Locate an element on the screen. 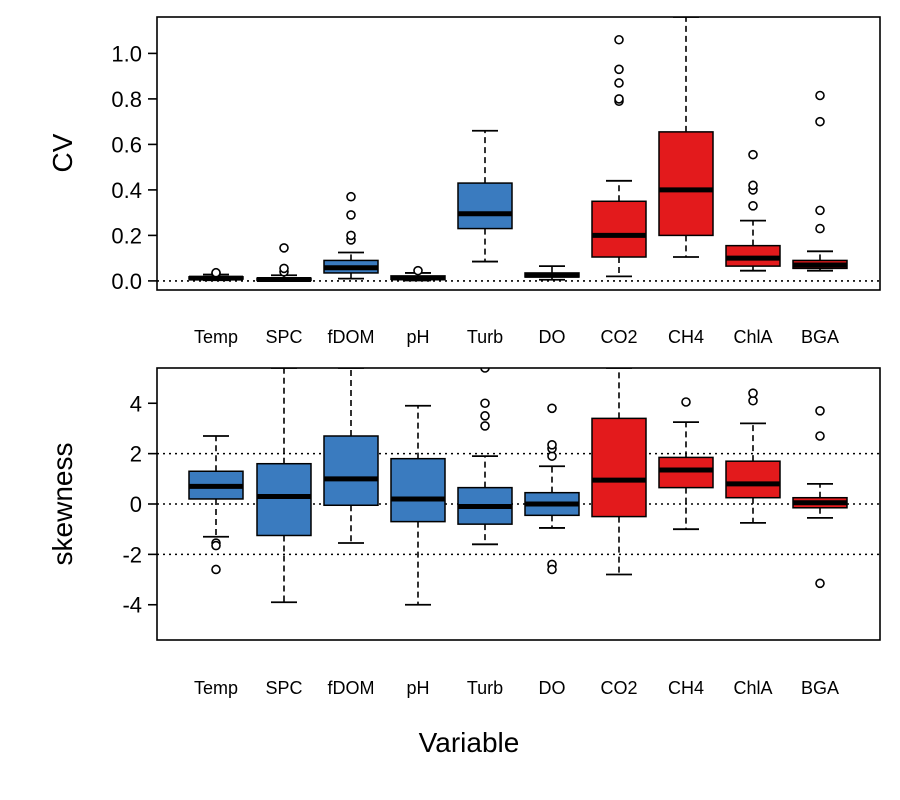 Image resolution: width=900 pixels, height=800 pixels. y-tick-label: 0.8 is located at coordinates (126, 99).